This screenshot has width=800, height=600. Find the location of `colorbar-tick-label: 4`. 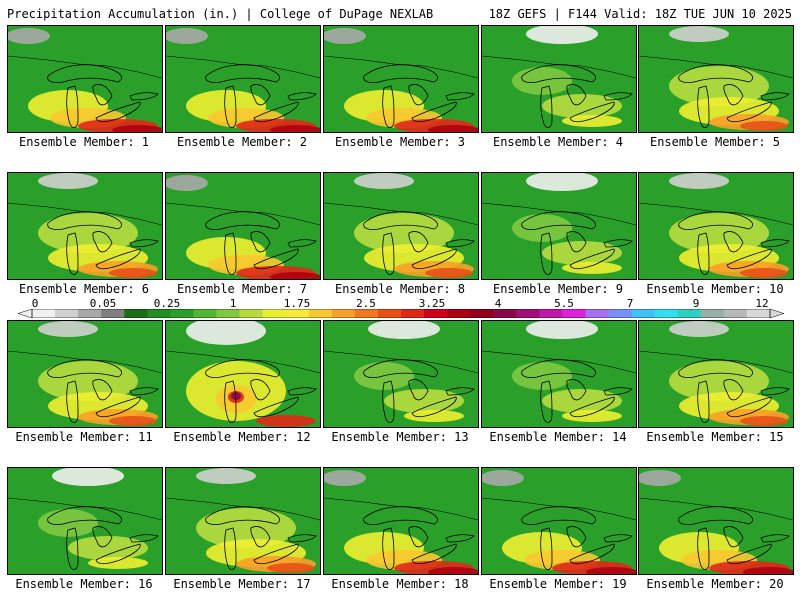

colorbar-tick-label: 4 is located at coordinates (498, 303).